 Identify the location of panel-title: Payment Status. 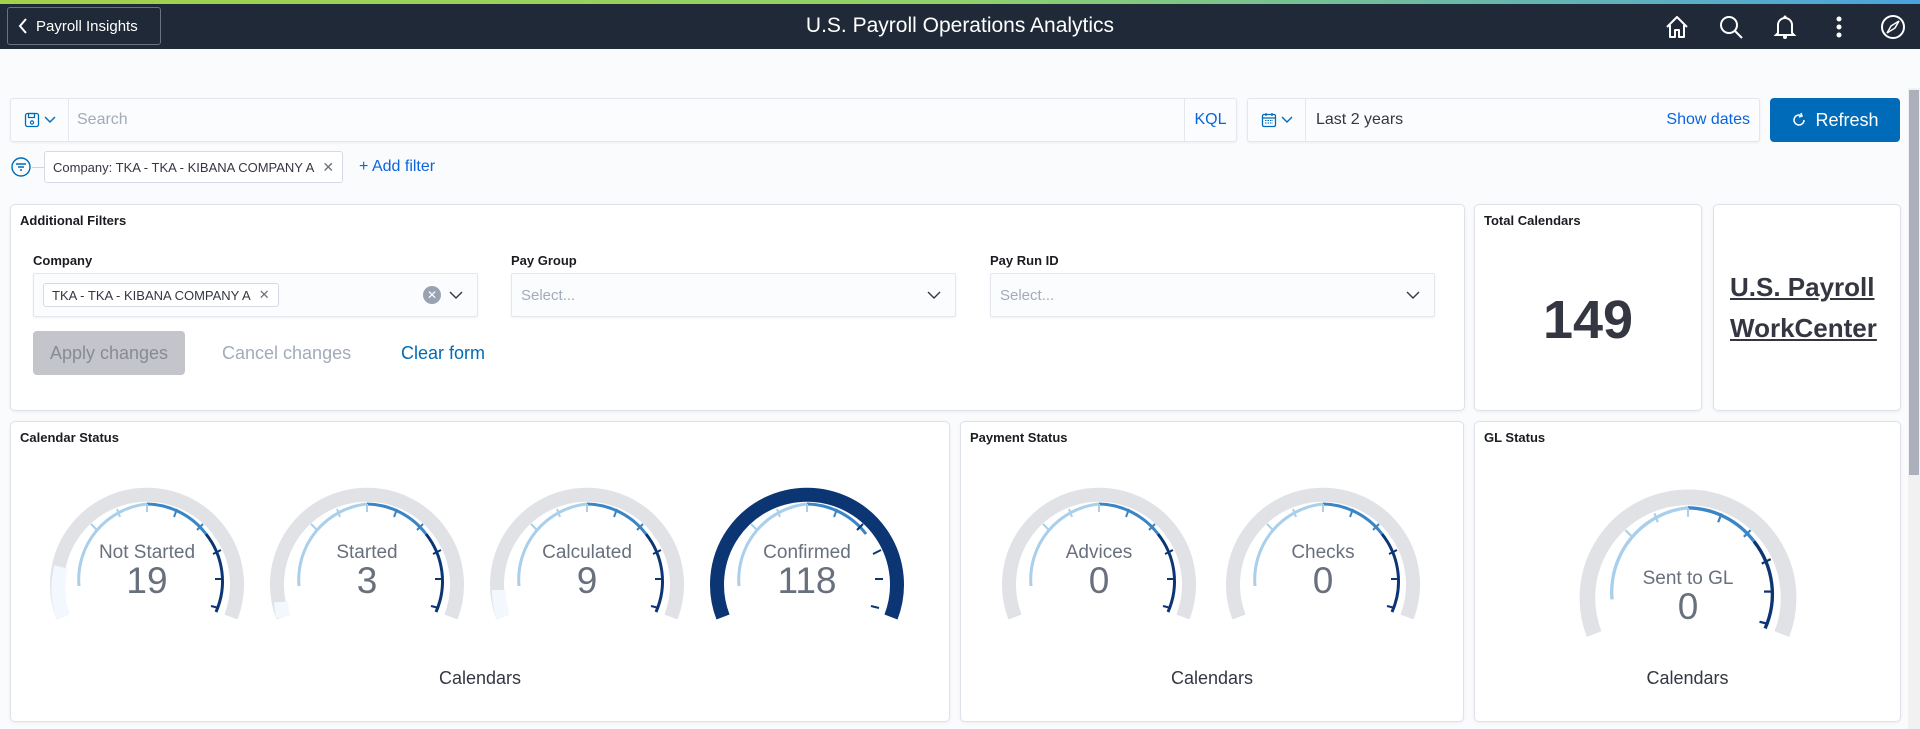
(1019, 437).